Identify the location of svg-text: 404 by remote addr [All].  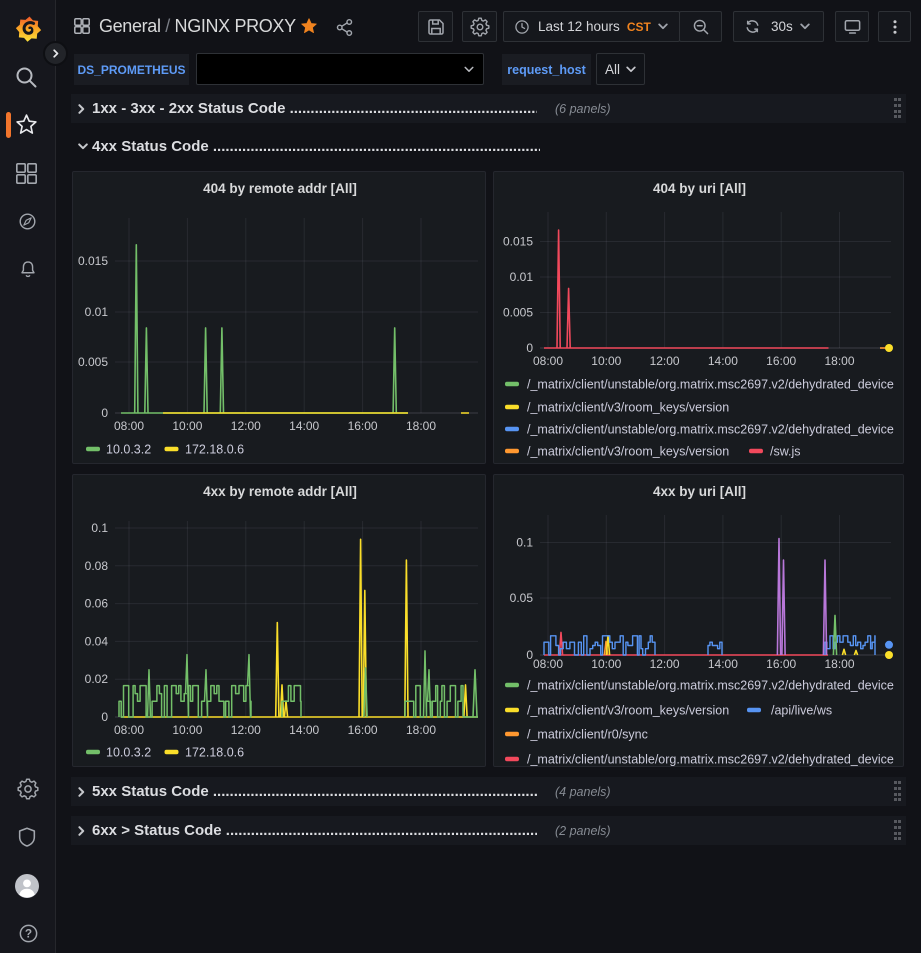
(280, 188).